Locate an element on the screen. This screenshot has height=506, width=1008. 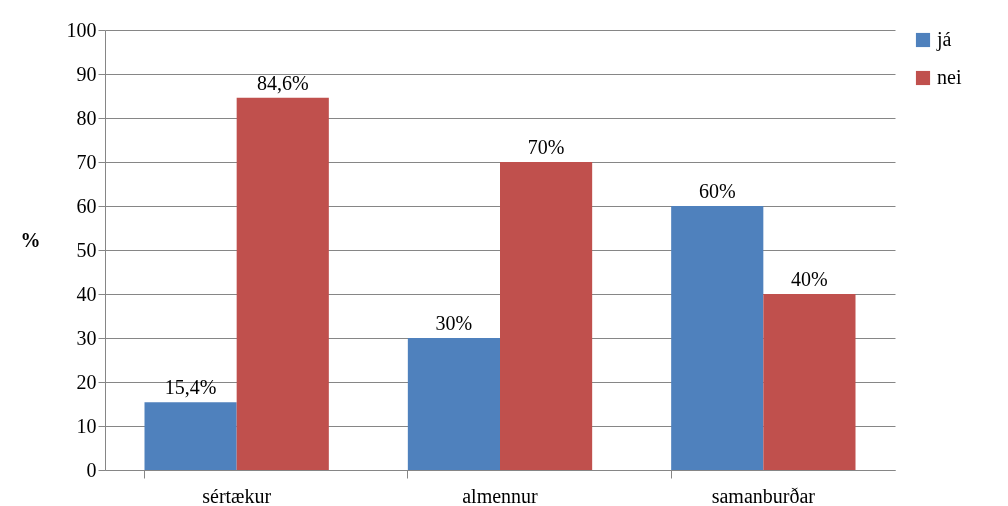
y-tick-label: 30 is located at coordinates (86, 337).